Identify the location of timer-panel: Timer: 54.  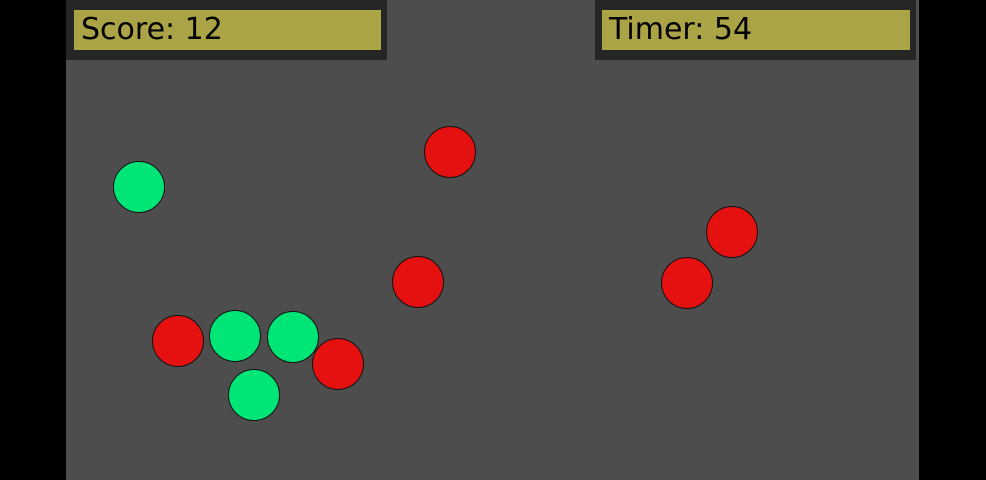
(755, 30).